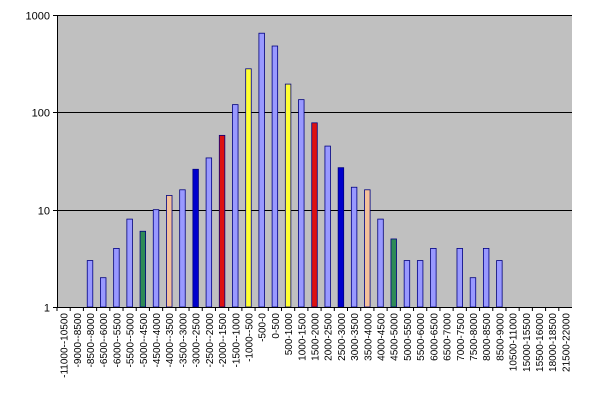  Describe the element at coordinates (395, 337) in the screenshot. I see `x-tick-label: 4500-5000` at that location.